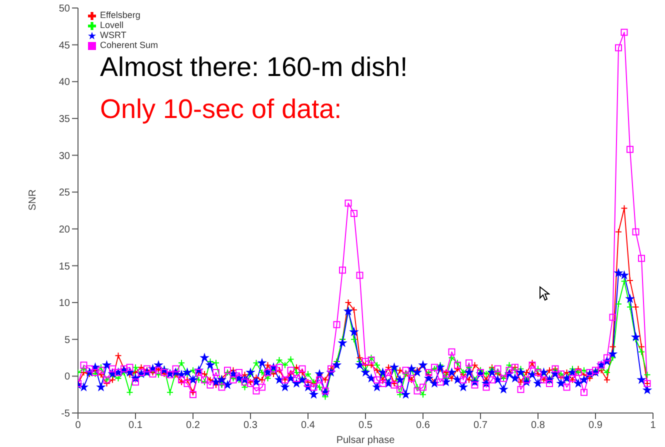  Describe the element at coordinates (64, 9) in the screenshot. I see `y-tick-label: 50` at that location.